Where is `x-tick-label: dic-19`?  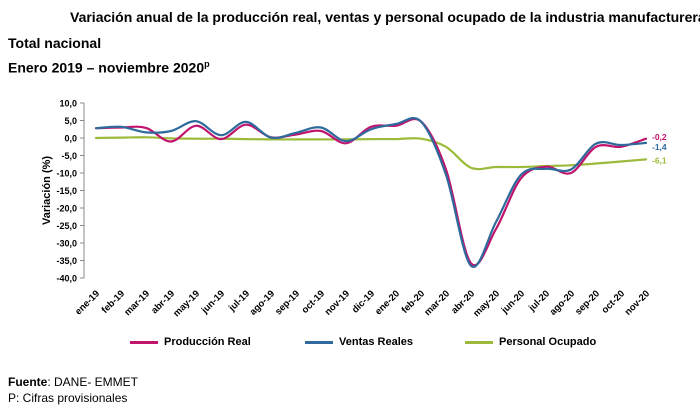 x-tick-label: dic-19 is located at coordinates (363, 301).